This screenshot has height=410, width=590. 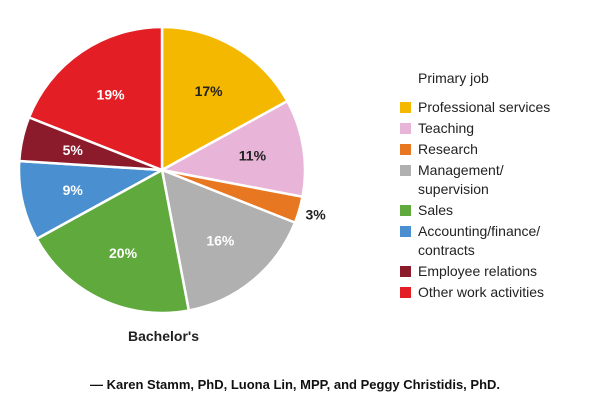 What do you see at coordinates (123, 253) in the screenshot?
I see `slice-label-4: 20%` at bounding box center [123, 253].